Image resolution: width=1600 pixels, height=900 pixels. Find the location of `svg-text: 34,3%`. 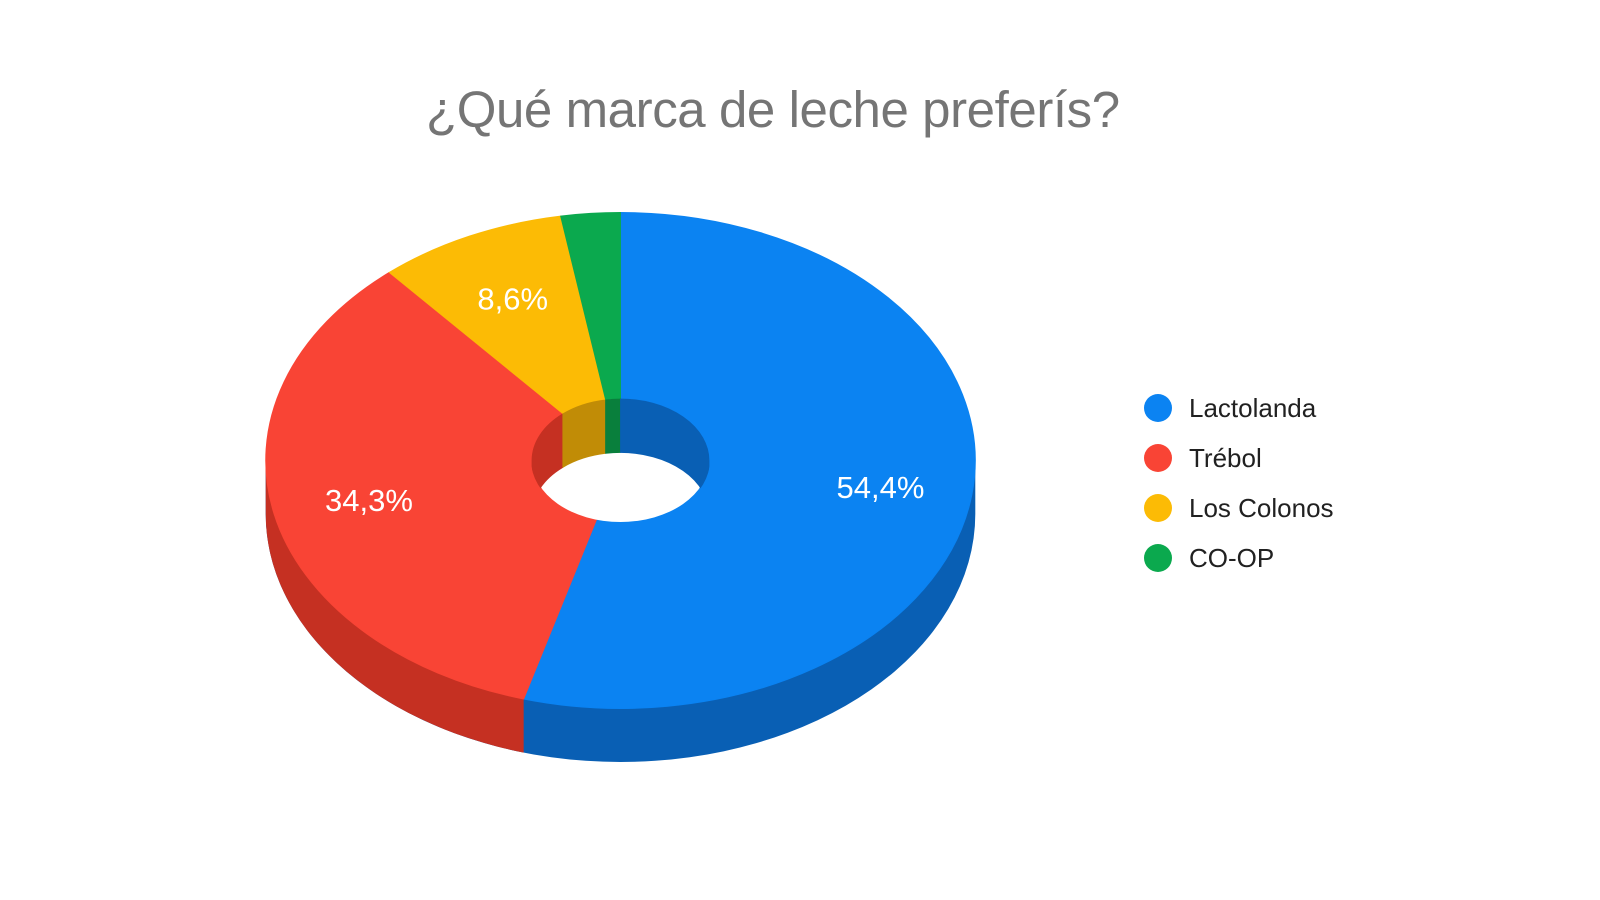

svg-text: 34,3% is located at coordinates (369, 500).